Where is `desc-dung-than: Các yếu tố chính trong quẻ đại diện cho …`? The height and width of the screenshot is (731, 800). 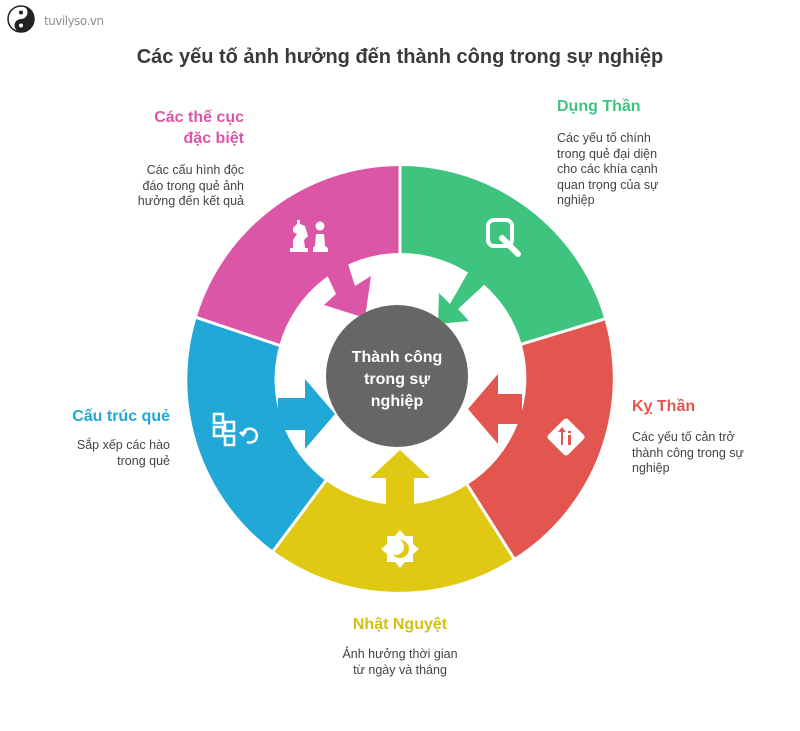 desc-dung-than: Các yếu tố chính trong quẻ đại diện cho … is located at coordinates (608, 169).